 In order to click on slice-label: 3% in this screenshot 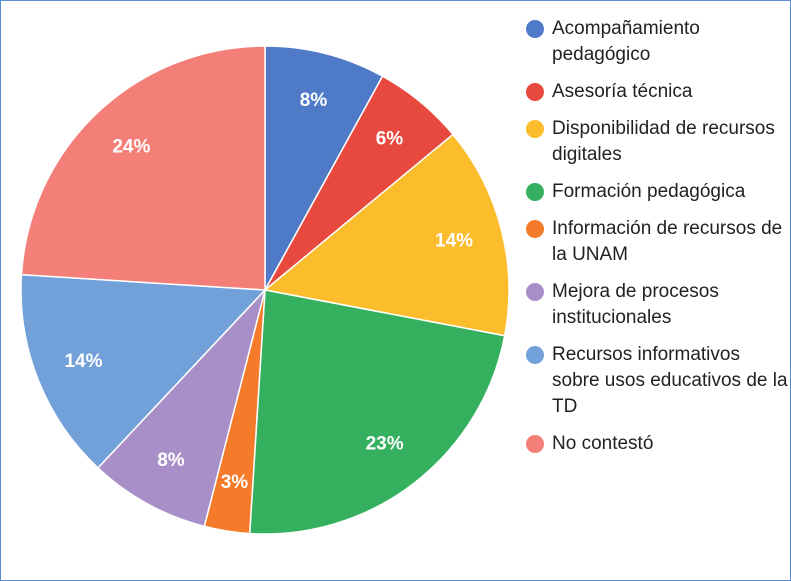, I will do `click(235, 482)`.